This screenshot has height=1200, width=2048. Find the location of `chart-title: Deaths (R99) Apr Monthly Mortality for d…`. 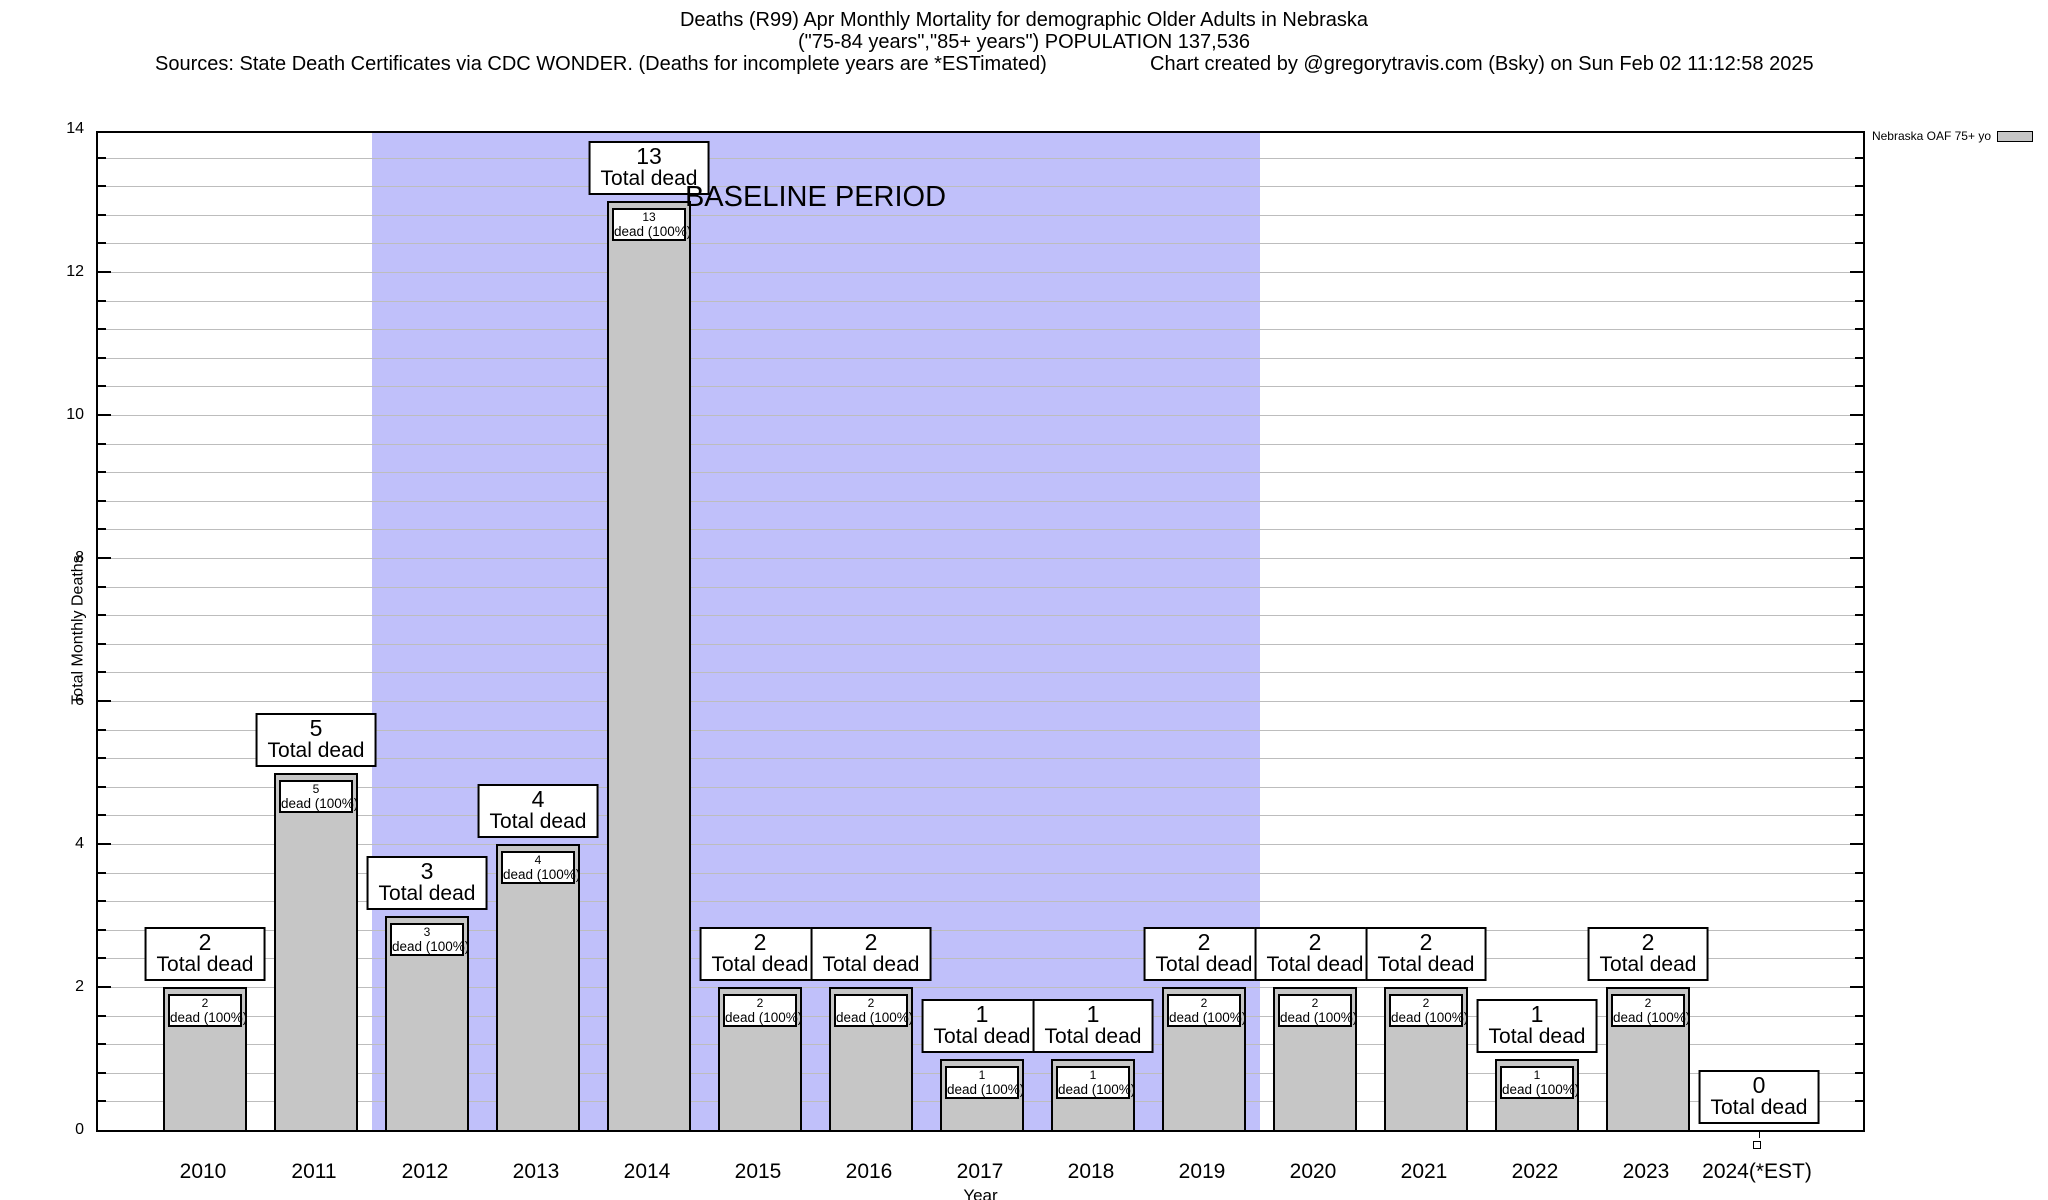

chart-title: Deaths (R99) Apr Monthly Mortality for d… is located at coordinates (1024, 20).